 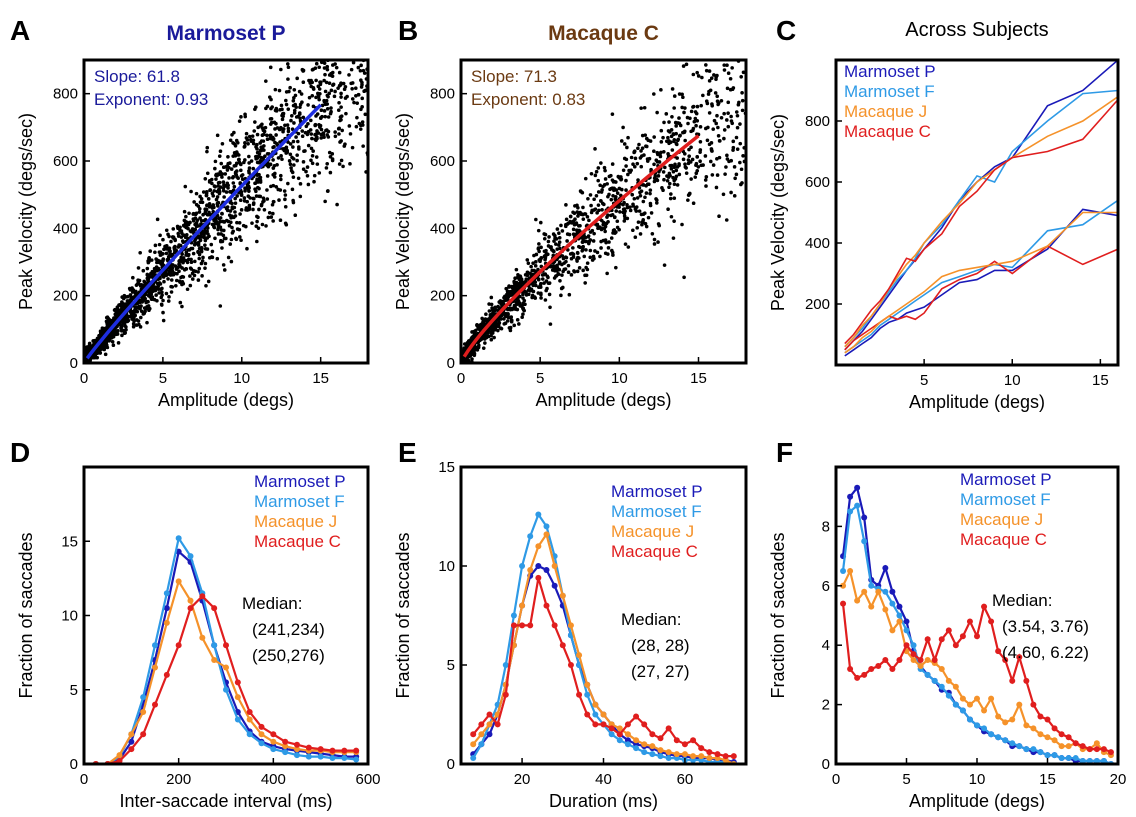 What do you see at coordinates (1012, 380) in the screenshot?
I see `x-tick-label: 10` at bounding box center [1012, 380].